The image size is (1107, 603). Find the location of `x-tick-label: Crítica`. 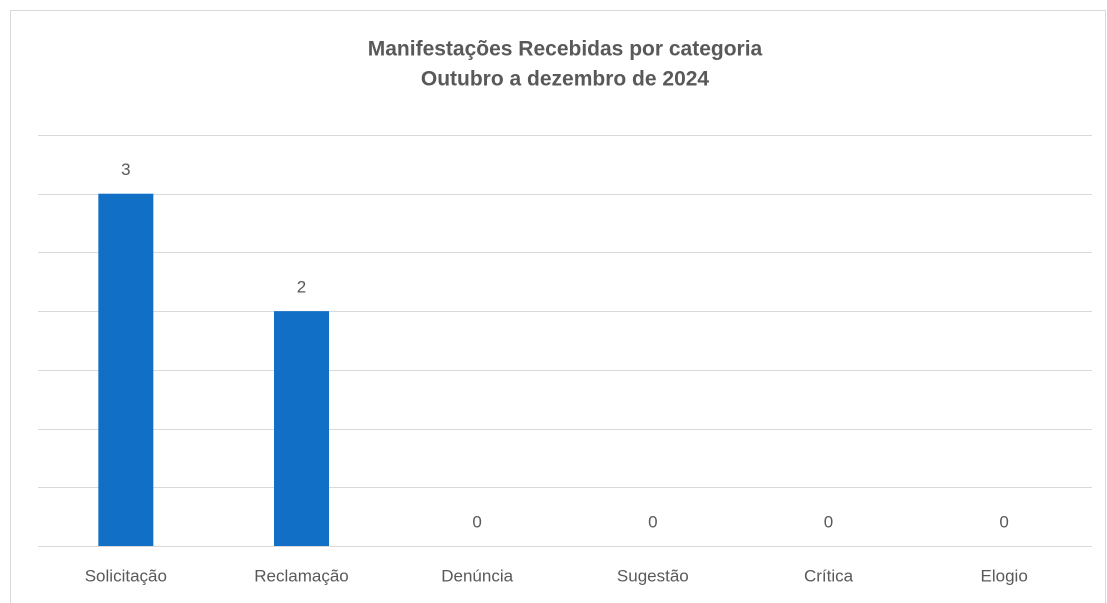

x-tick-label: Crítica is located at coordinates (829, 575).